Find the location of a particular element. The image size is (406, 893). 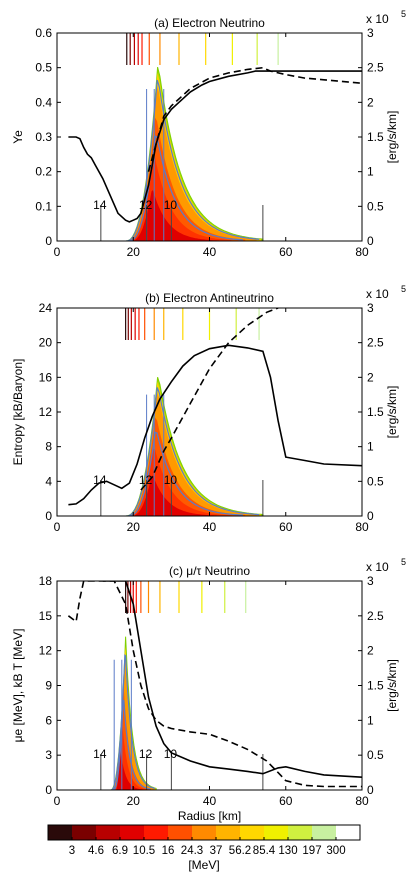

solid-line-series is located at coordinates (215, 146).